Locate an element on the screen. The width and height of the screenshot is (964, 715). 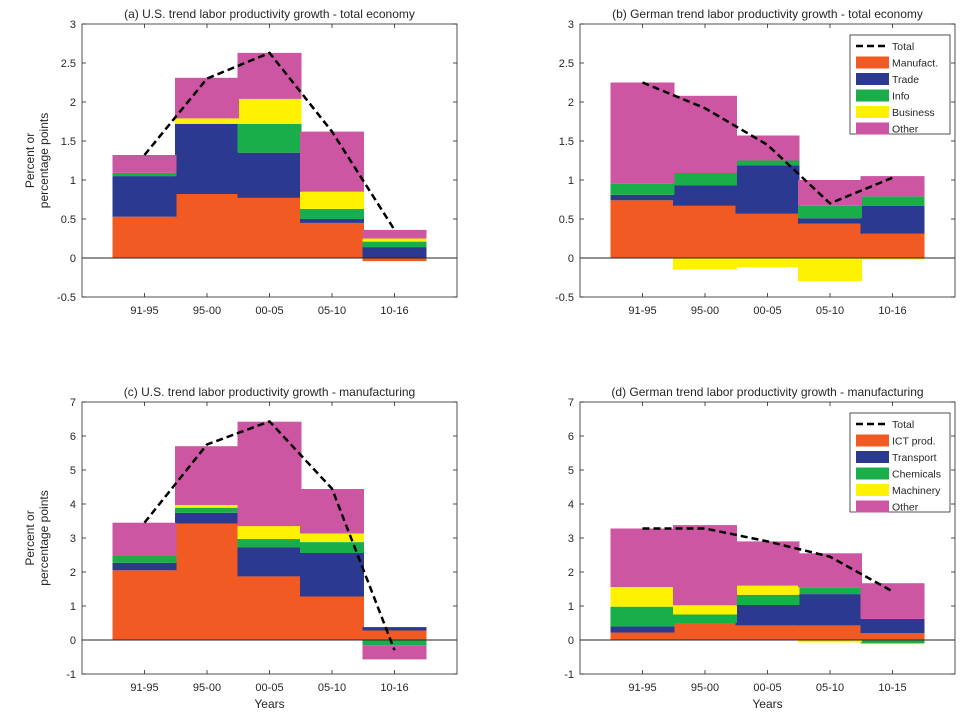
y-tick-label: -0.5 is located at coordinates (564, 298).